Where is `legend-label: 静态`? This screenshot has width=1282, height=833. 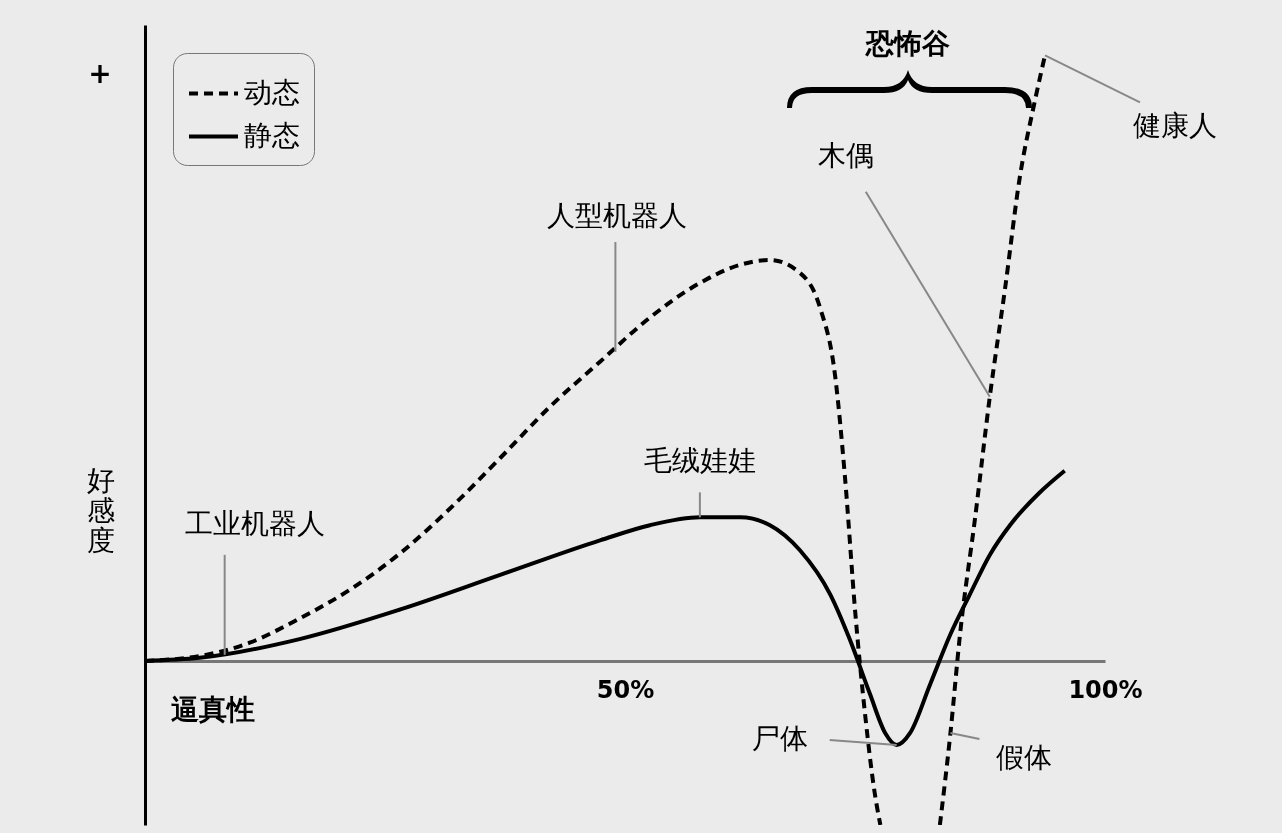
legend-label: 静态 is located at coordinates (272, 135).